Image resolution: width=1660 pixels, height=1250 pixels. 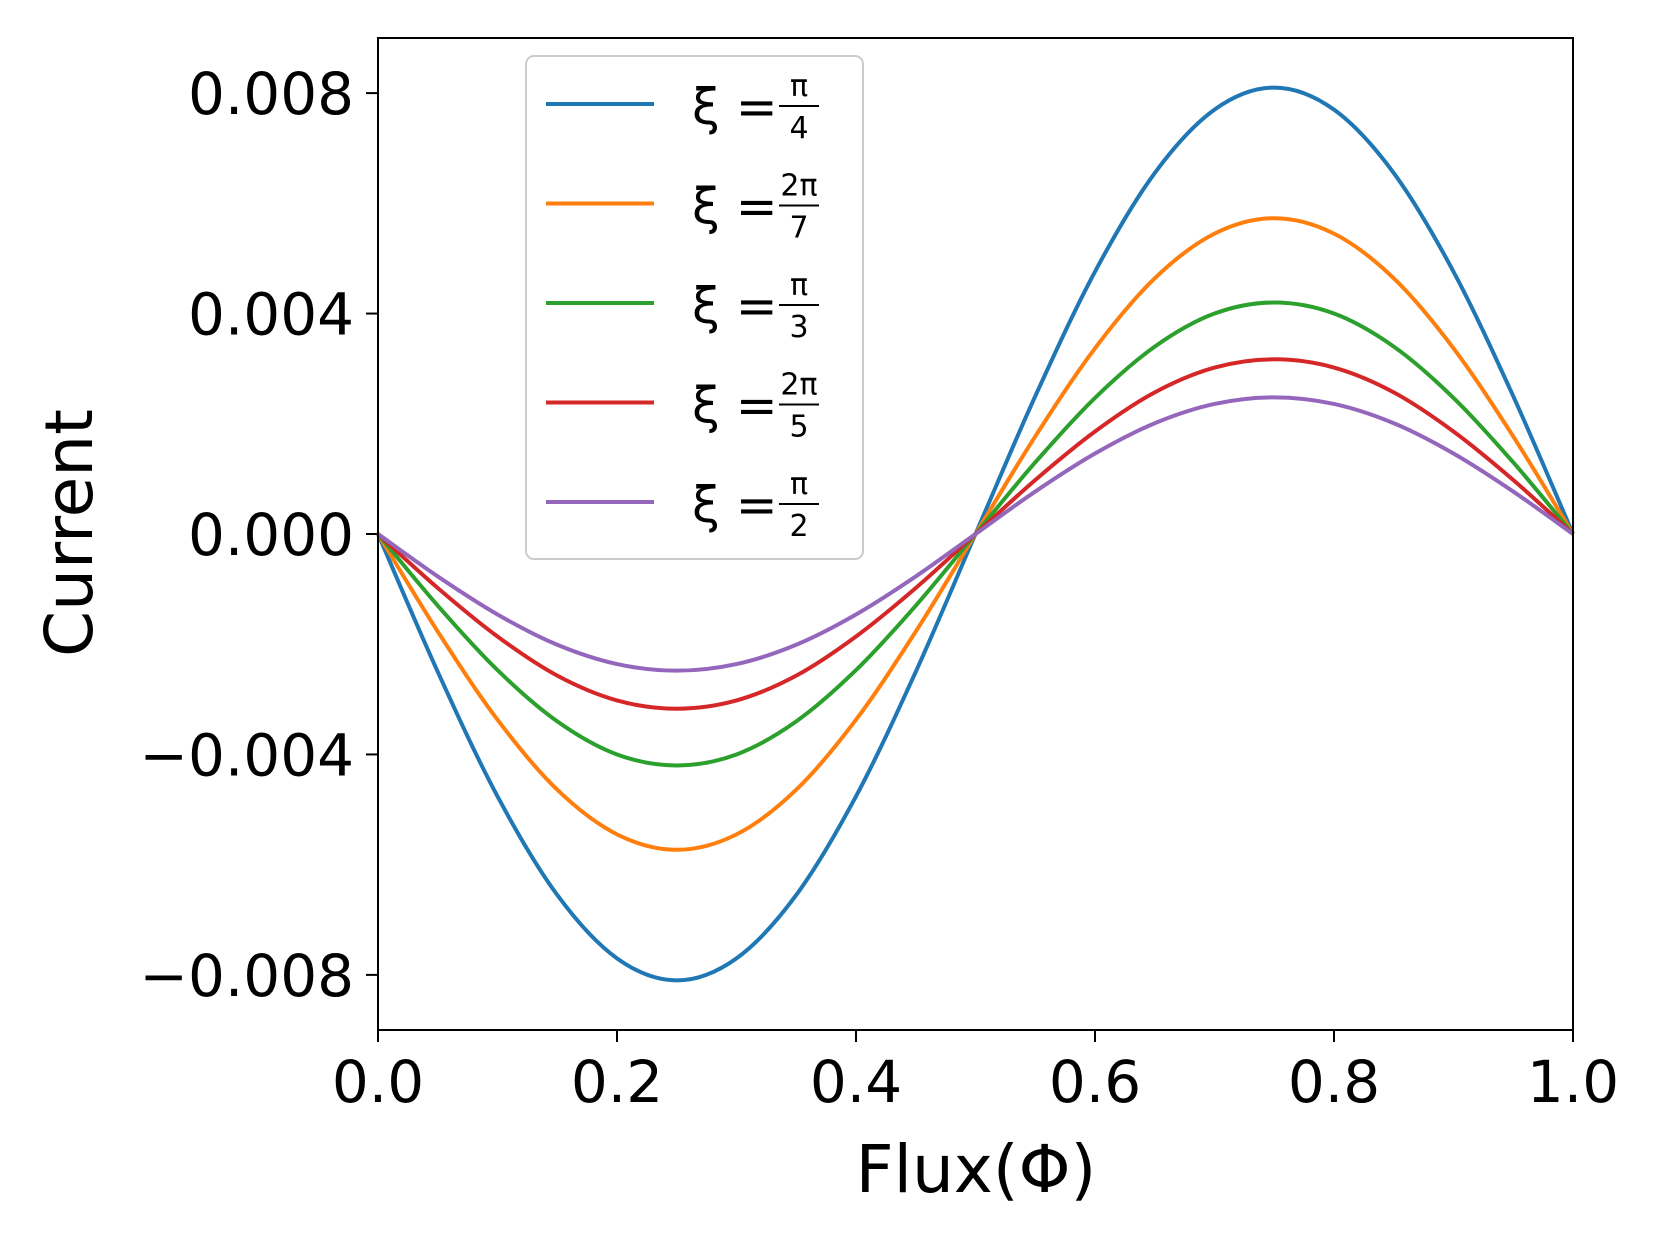 What do you see at coordinates (798, 427) in the screenshot?
I see `legend-fraction-denominator: 5` at bounding box center [798, 427].